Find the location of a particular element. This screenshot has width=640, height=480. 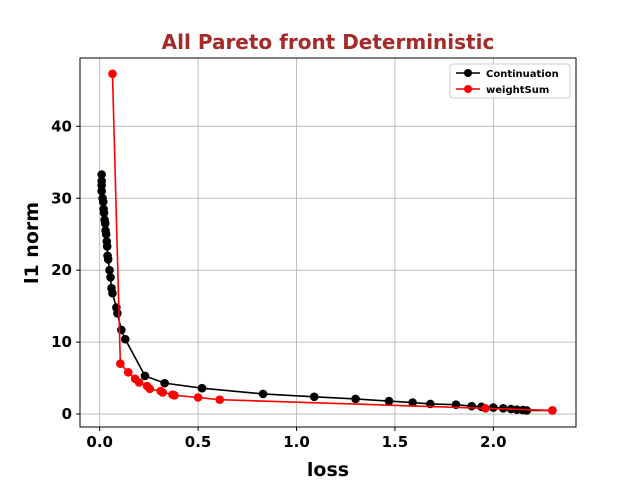

x-tick-label: 0.5 is located at coordinates (198, 442).